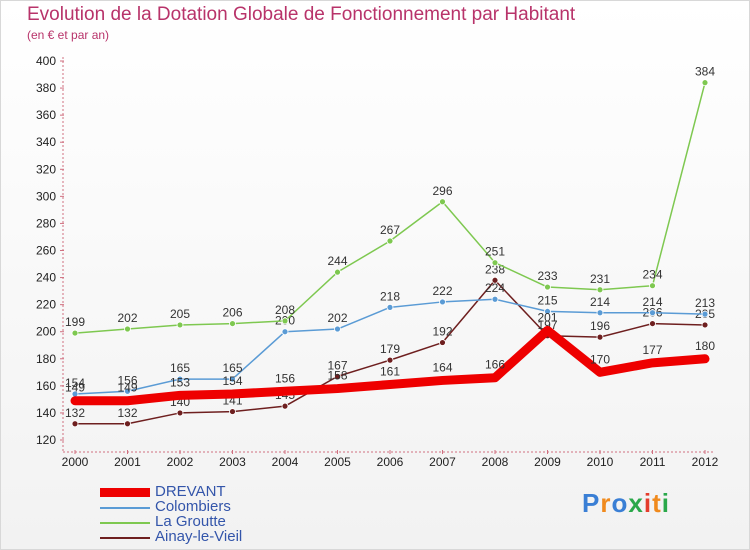 This screenshot has height=550, width=750. Describe the element at coordinates (653, 462) in the screenshot. I see `x-tick-label: 2011` at that location.